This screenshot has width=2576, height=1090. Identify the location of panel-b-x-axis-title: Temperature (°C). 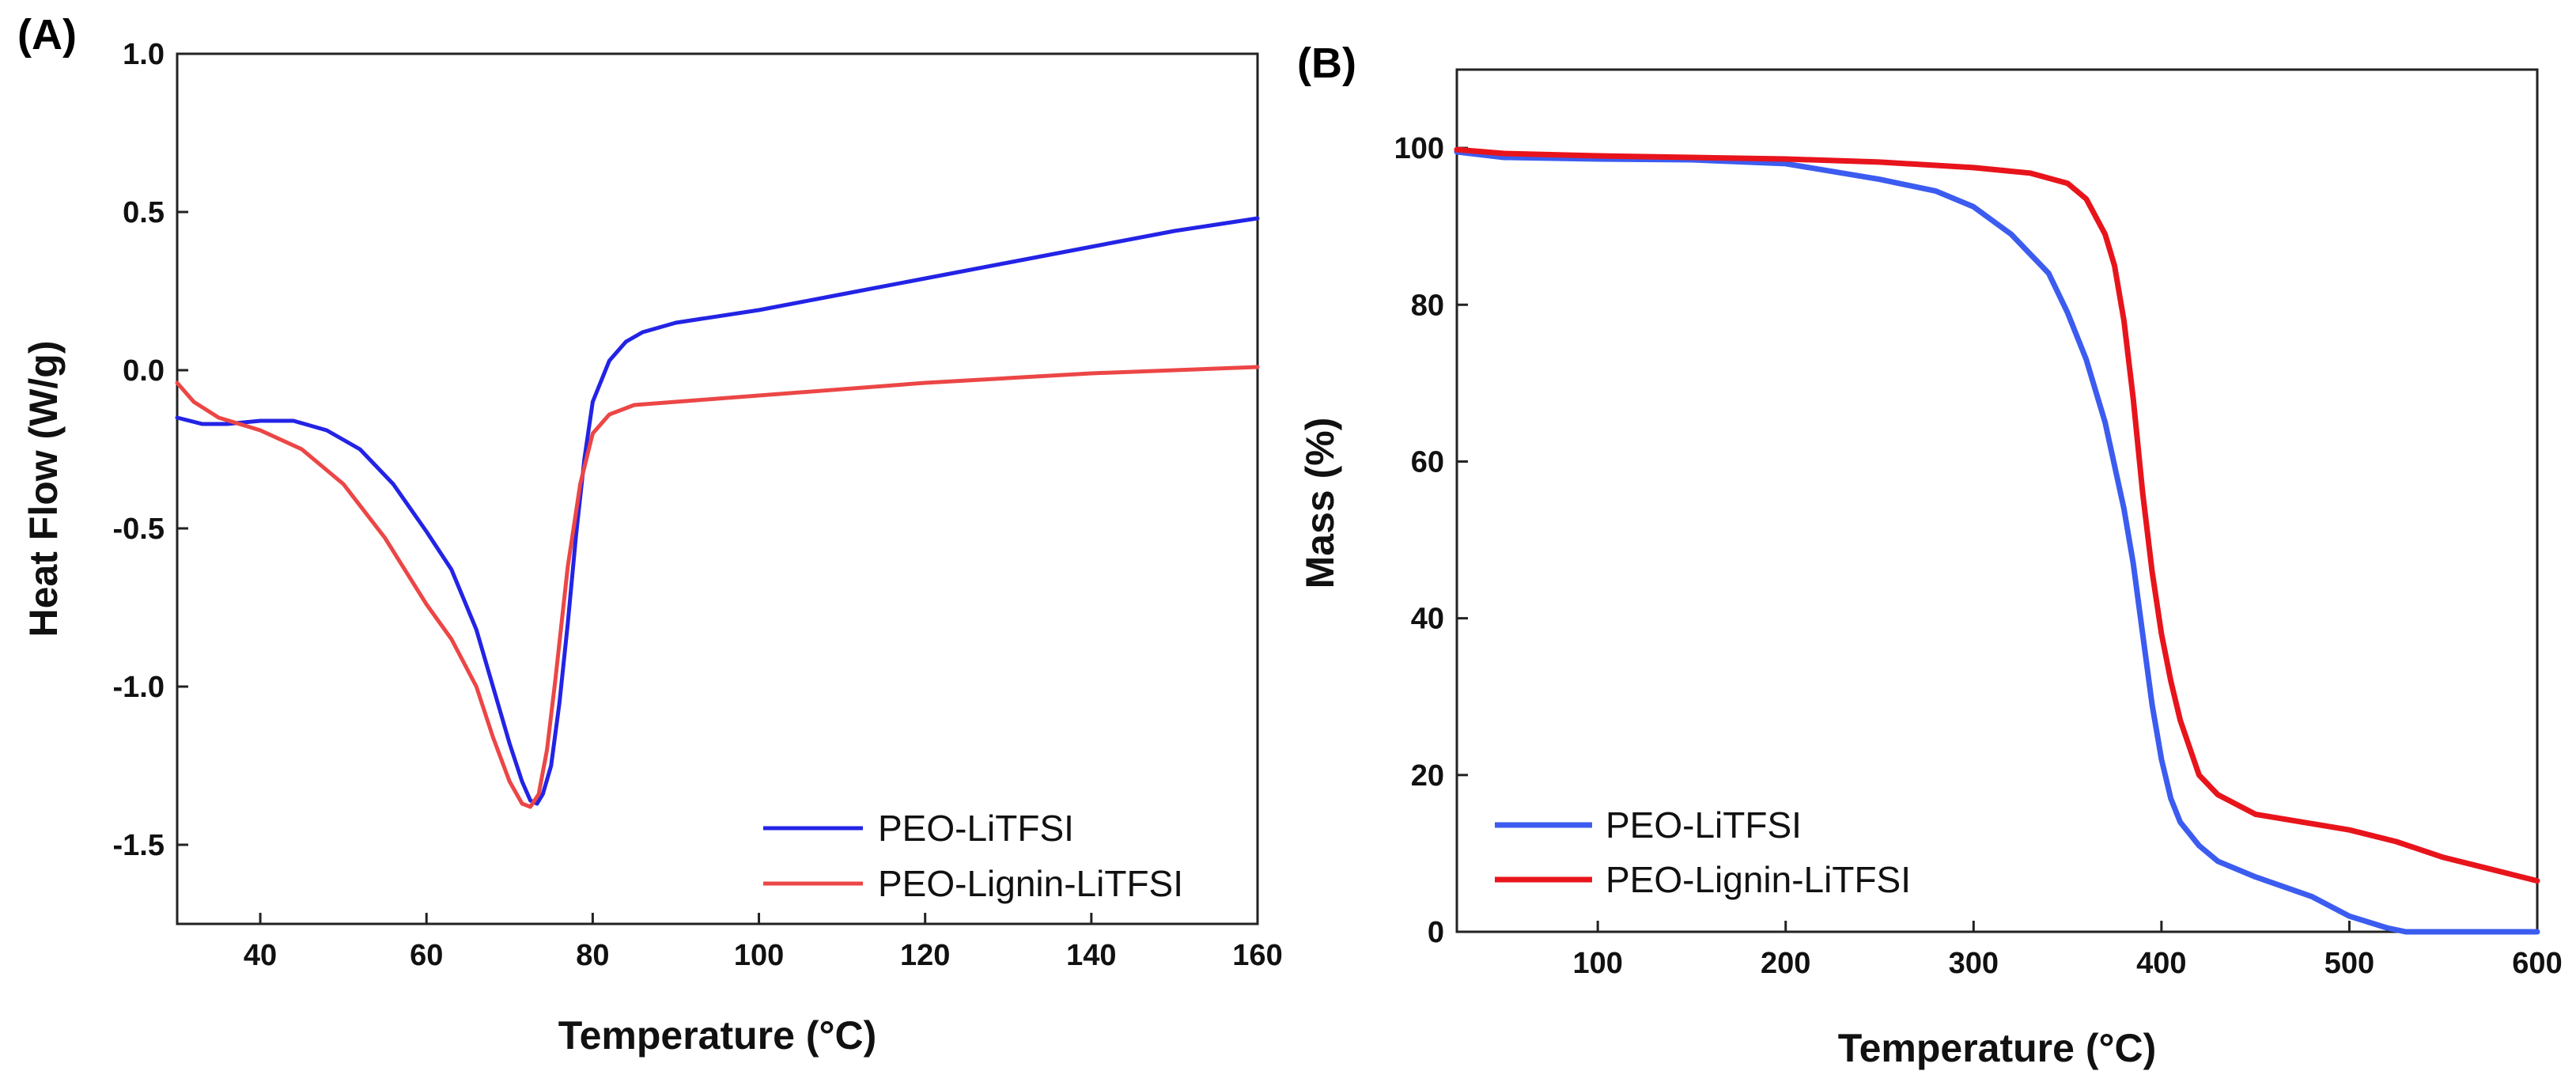
(1997, 1048).